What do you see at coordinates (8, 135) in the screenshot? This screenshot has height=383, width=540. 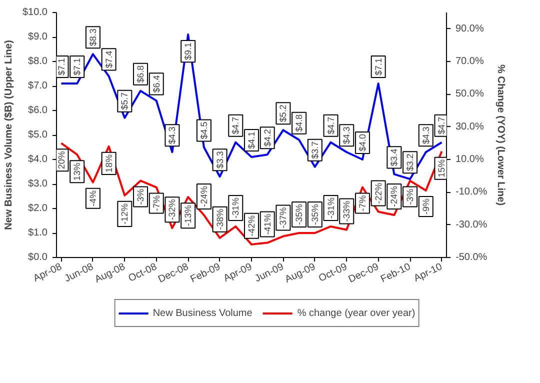 I see `y-axis-title: New Business Volume ($B) (Upper Line)` at bounding box center [8, 135].